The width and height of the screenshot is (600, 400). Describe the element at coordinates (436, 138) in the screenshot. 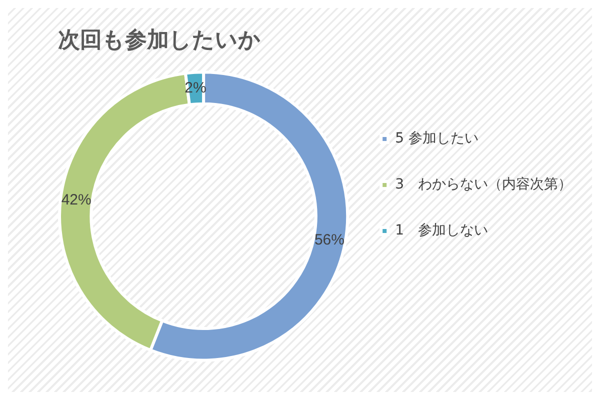

I see `legend-label: 5 参加したい` at that location.